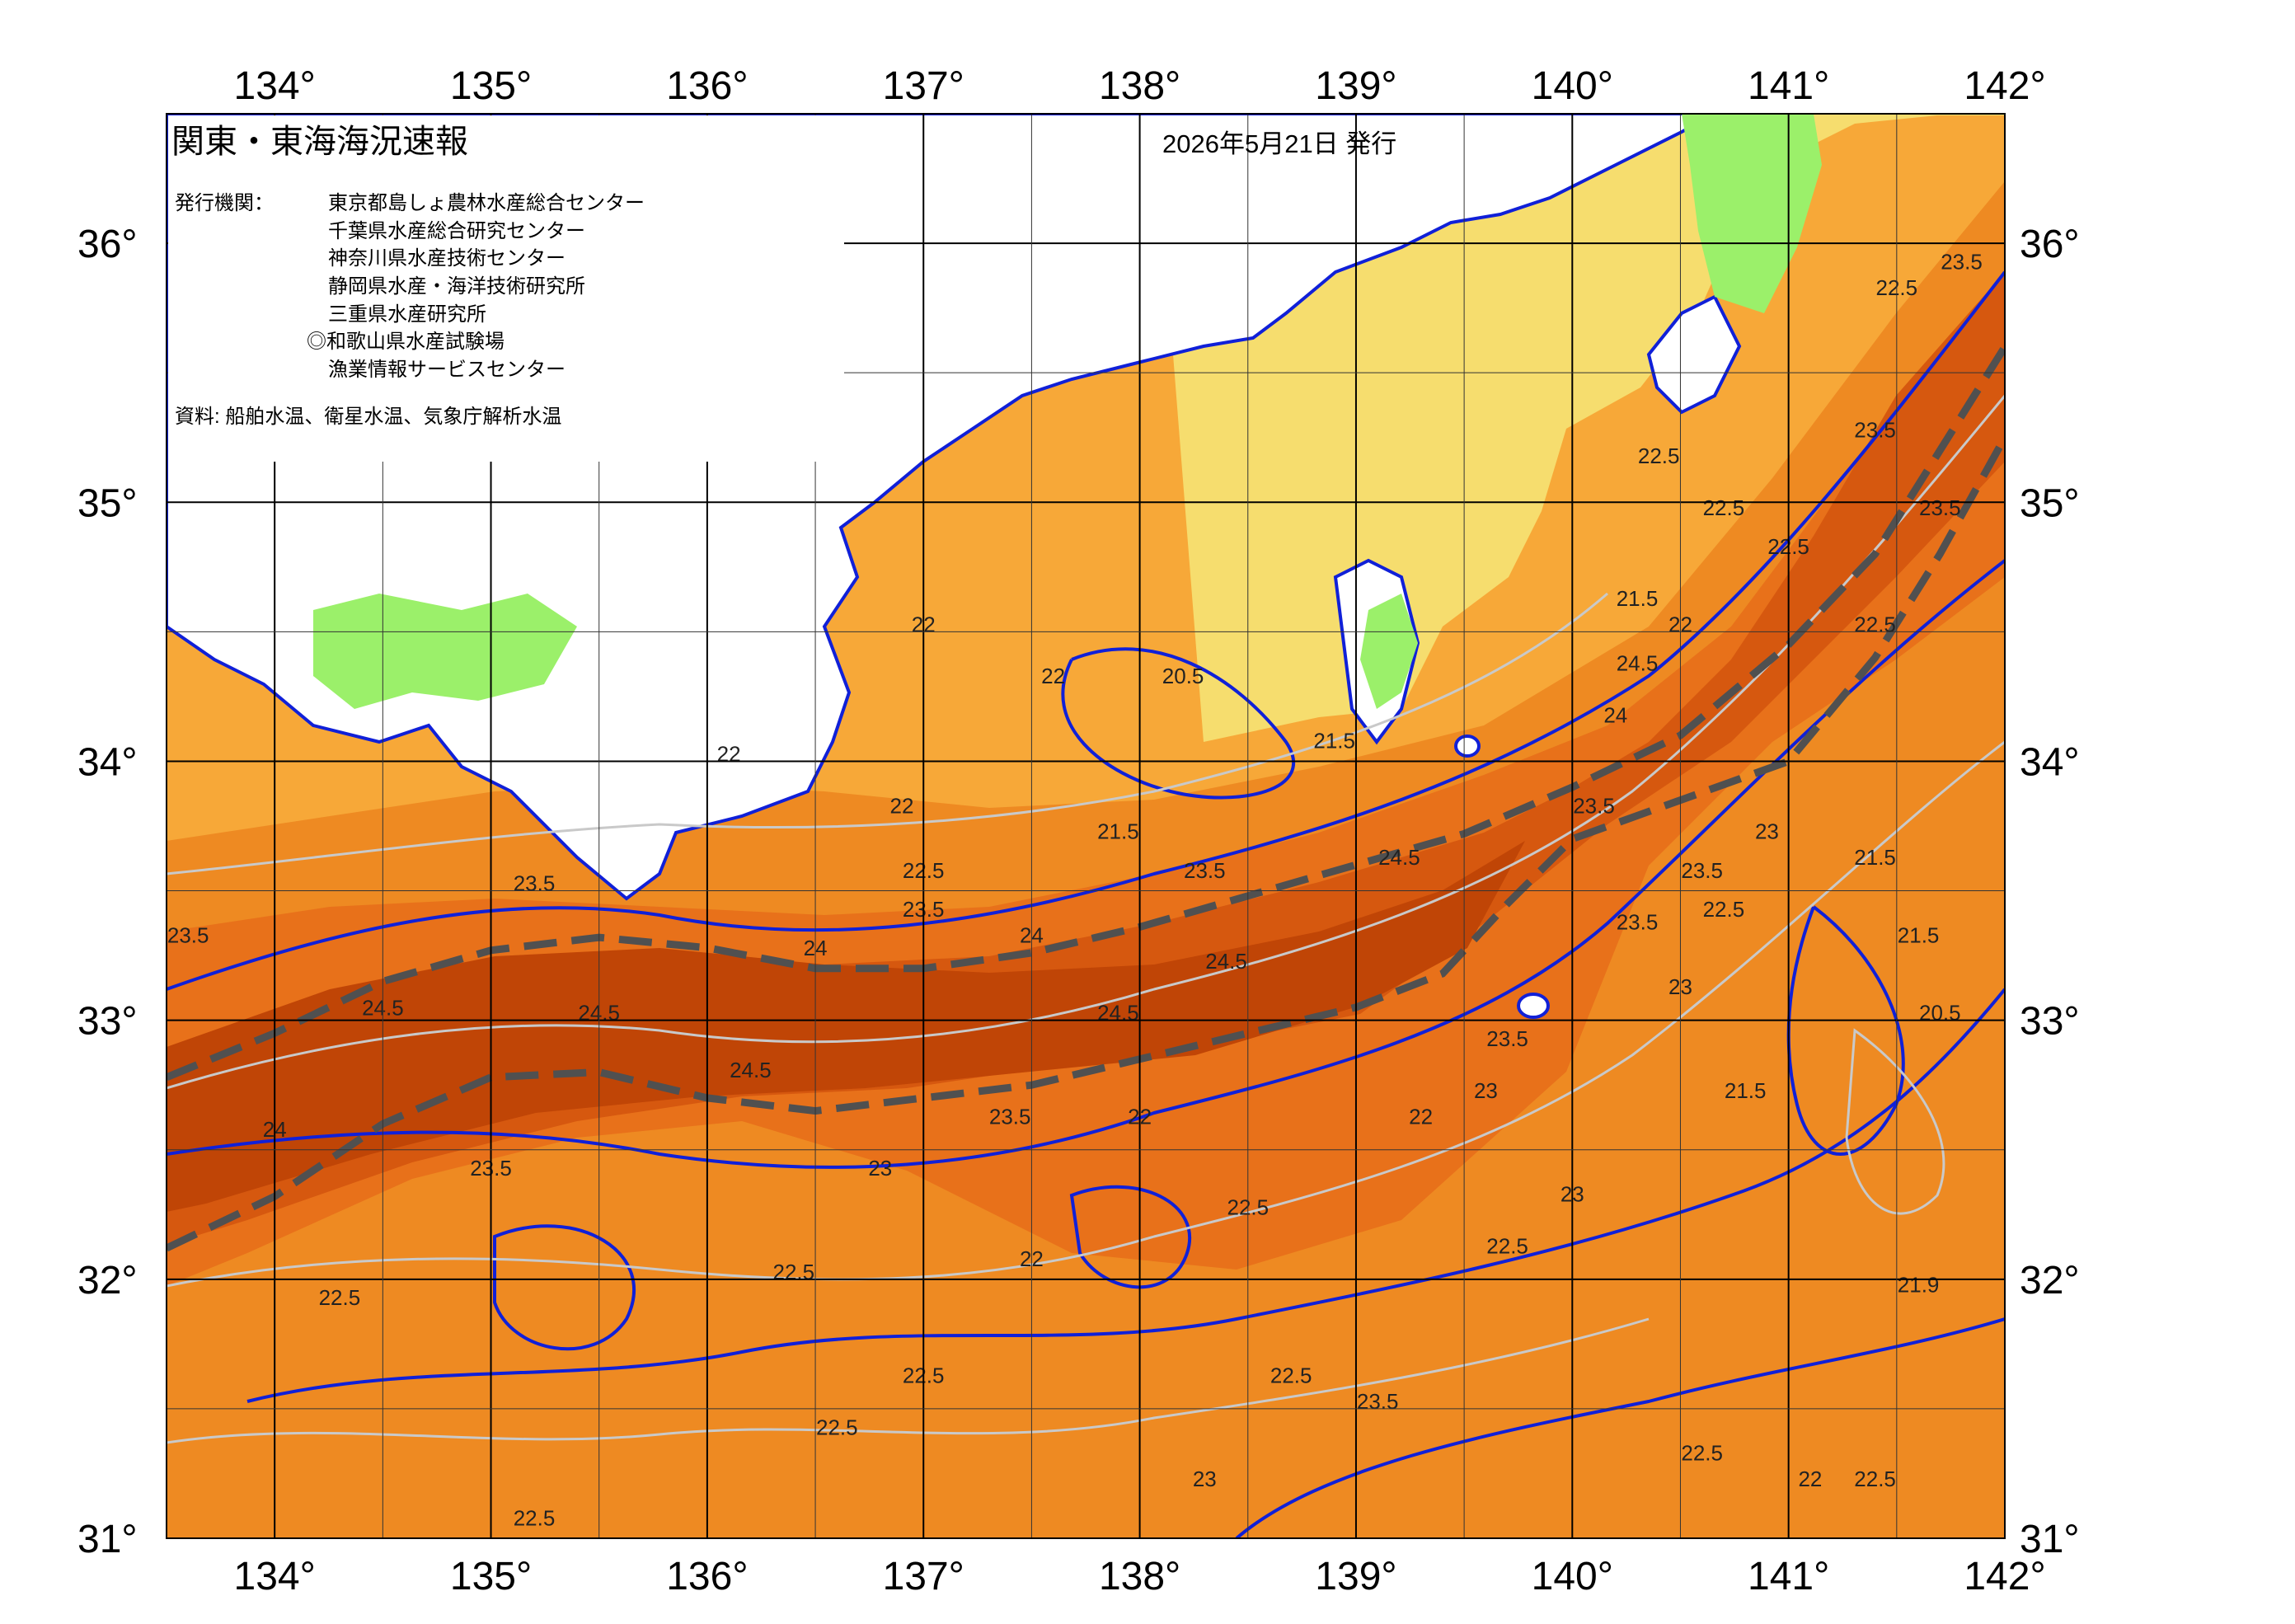 This screenshot has width=2295, height=1624. I want to click on title-bg, so click(506, 288).